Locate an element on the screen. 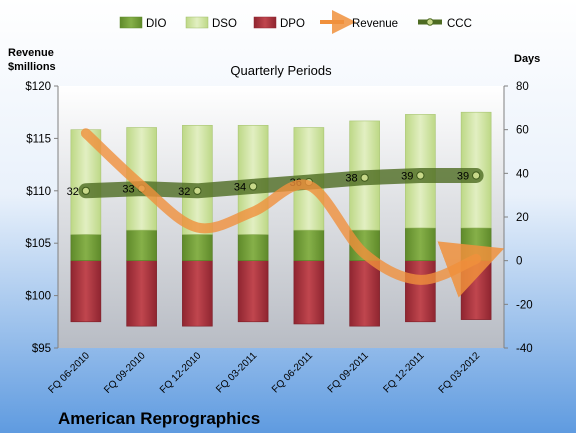 The width and height of the screenshot is (576, 433). ccc-data-label: 38 is located at coordinates (351, 179).